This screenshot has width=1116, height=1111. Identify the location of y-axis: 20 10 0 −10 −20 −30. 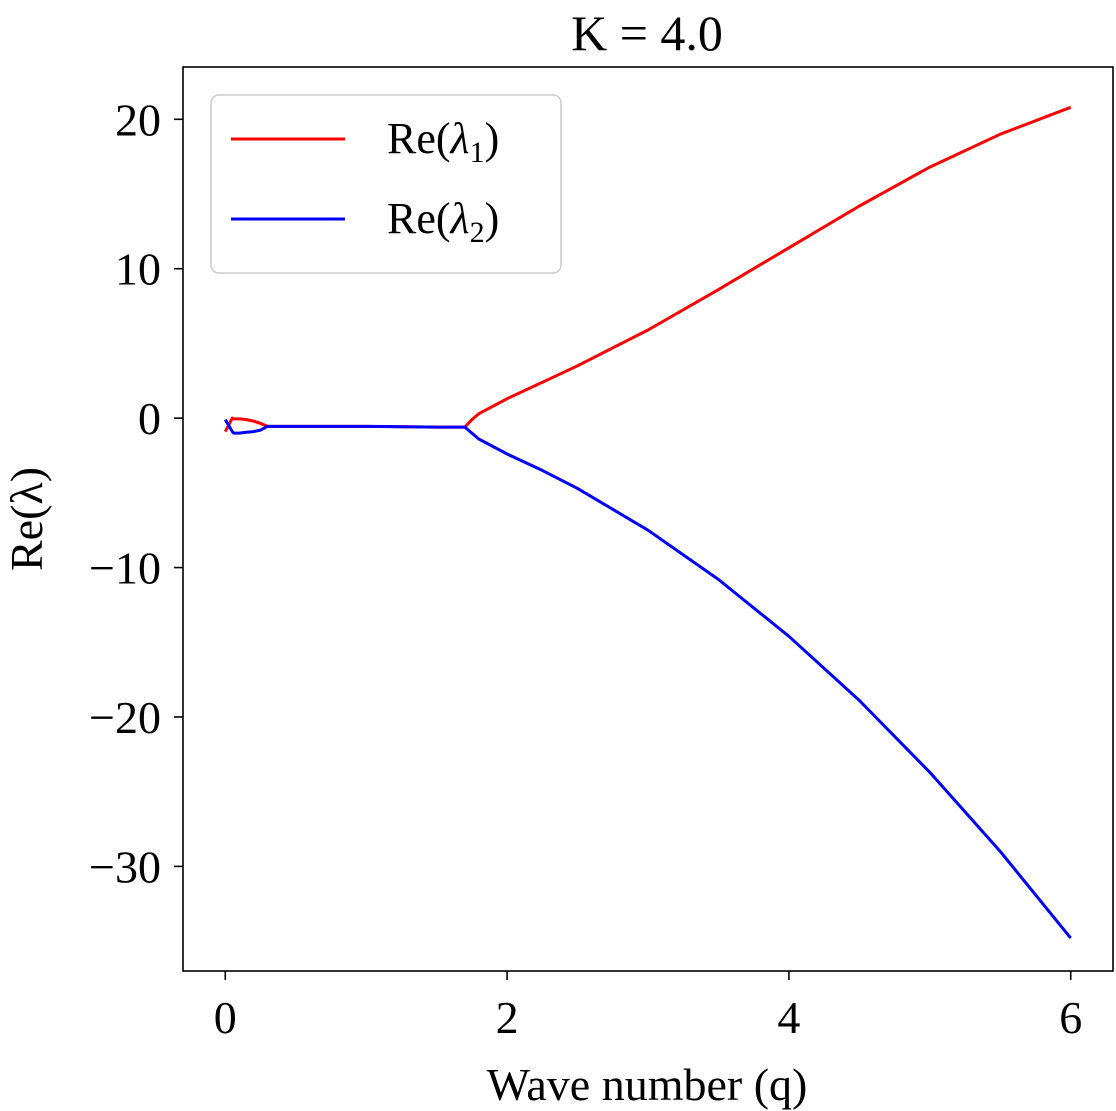
(136, 493).